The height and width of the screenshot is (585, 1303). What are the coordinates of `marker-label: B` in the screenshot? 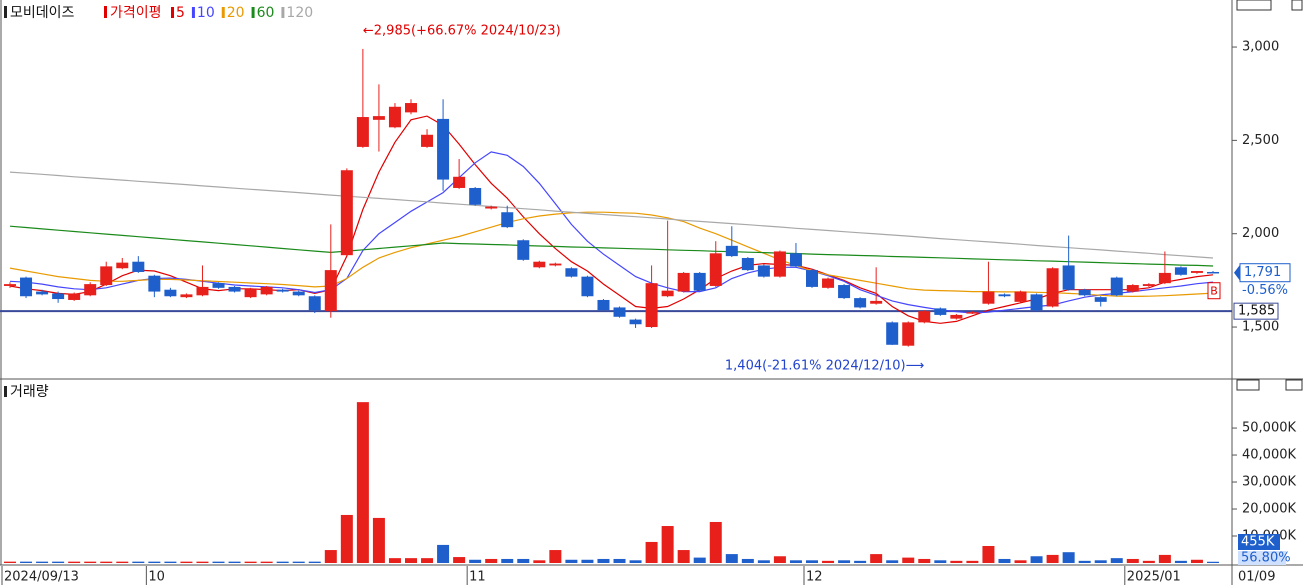 It's located at (1214, 291).